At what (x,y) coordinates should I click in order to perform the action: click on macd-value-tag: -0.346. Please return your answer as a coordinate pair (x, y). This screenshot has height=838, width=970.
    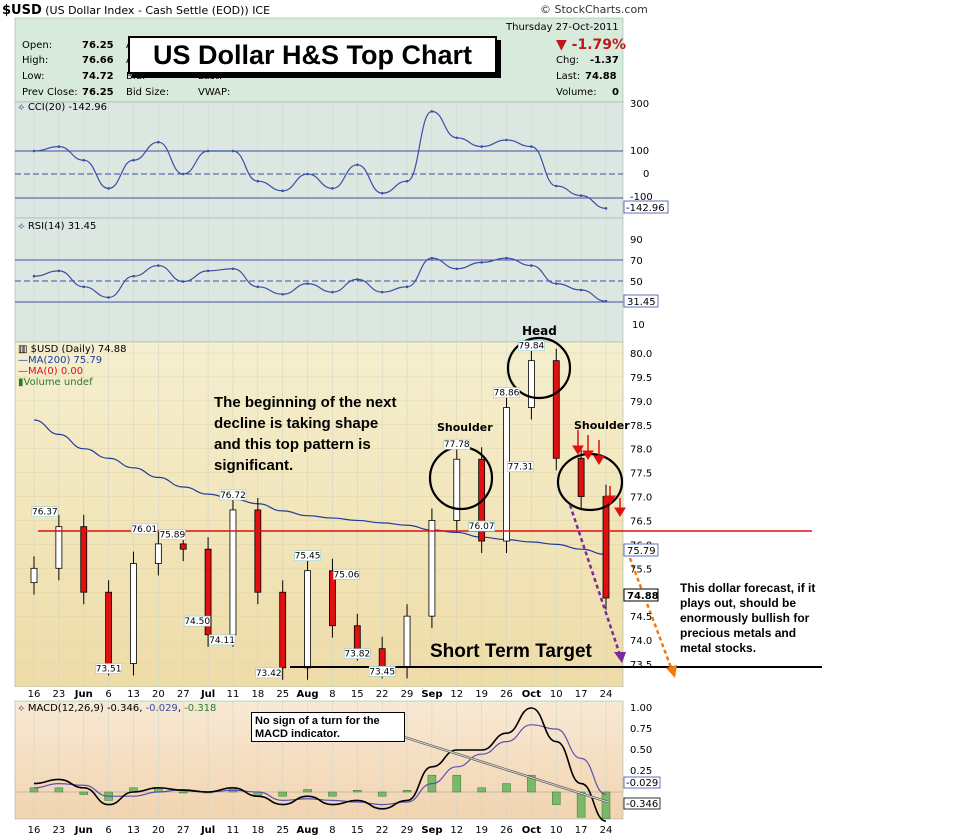
    Looking at the image, I should click on (642, 803).